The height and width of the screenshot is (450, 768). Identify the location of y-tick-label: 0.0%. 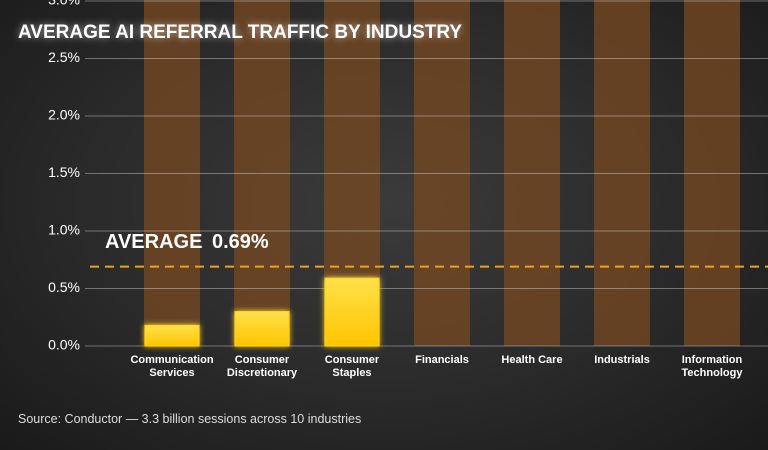
(64, 345).